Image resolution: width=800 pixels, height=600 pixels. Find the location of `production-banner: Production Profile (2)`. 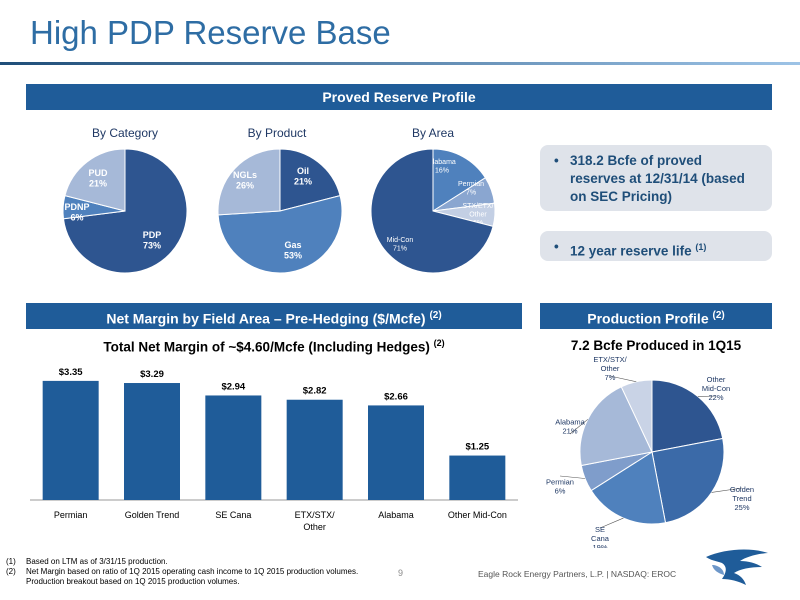

production-banner: Production Profile (2) is located at coordinates (656, 316).